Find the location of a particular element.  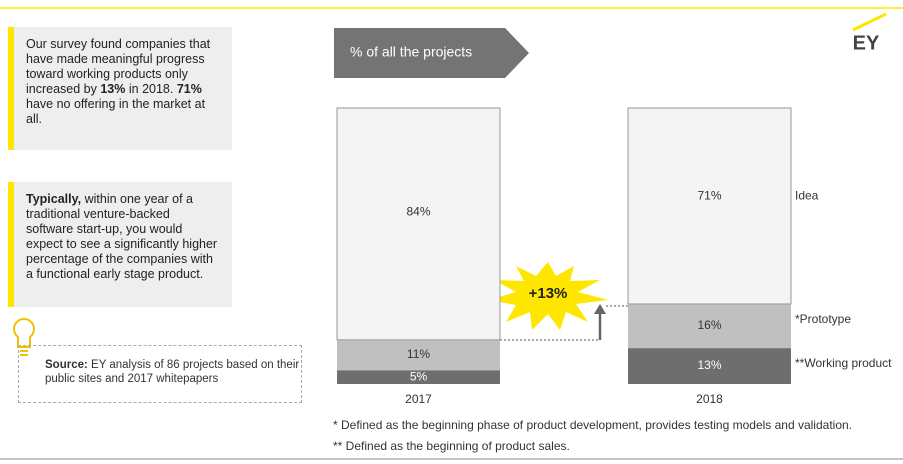

value-label: 5% is located at coordinates (419, 376).